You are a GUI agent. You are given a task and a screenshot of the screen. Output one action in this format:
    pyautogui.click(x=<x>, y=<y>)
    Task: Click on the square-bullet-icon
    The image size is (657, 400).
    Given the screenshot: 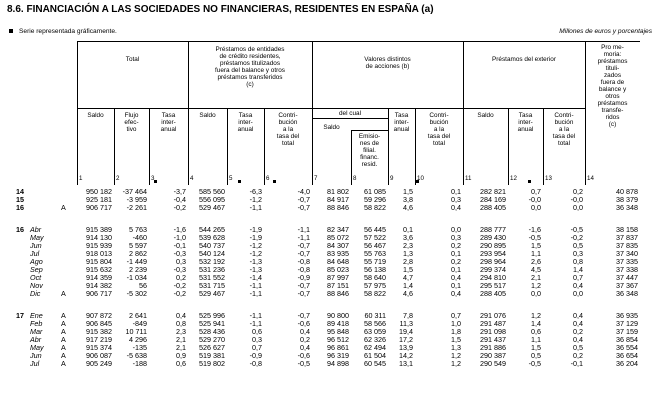 What is the action you would take?
    pyautogui.click(x=11, y=30)
    